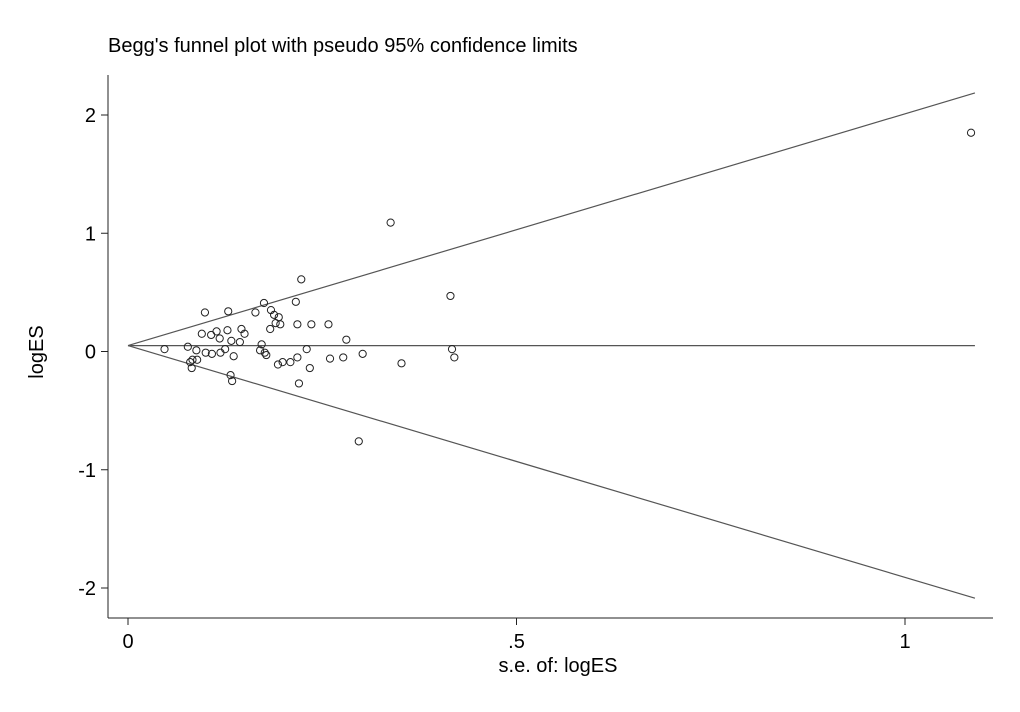 The height and width of the screenshot is (712, 1020). I want to click on x-tick-label: .5, so click(516, 642).